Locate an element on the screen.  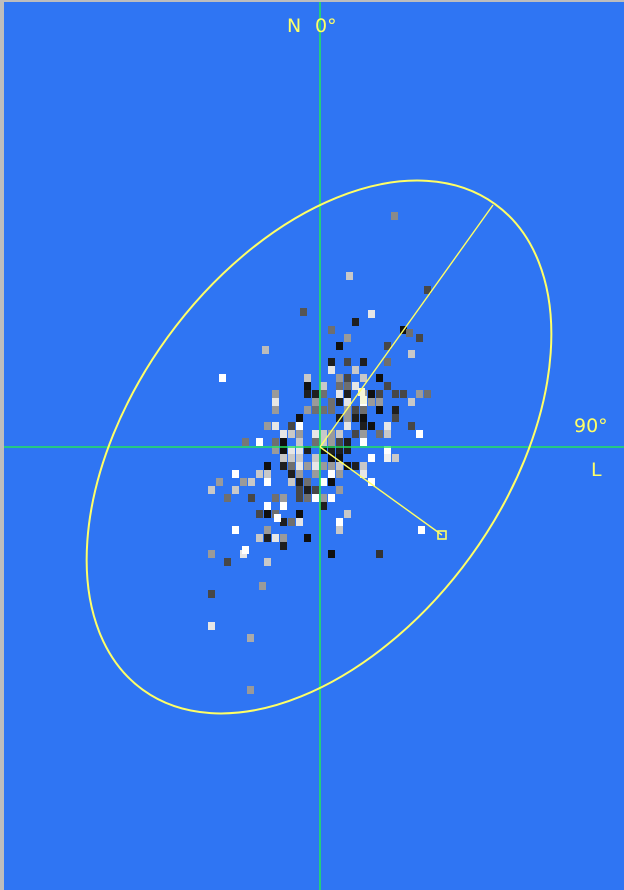
l-label: L is located at coordinates (596, 470).